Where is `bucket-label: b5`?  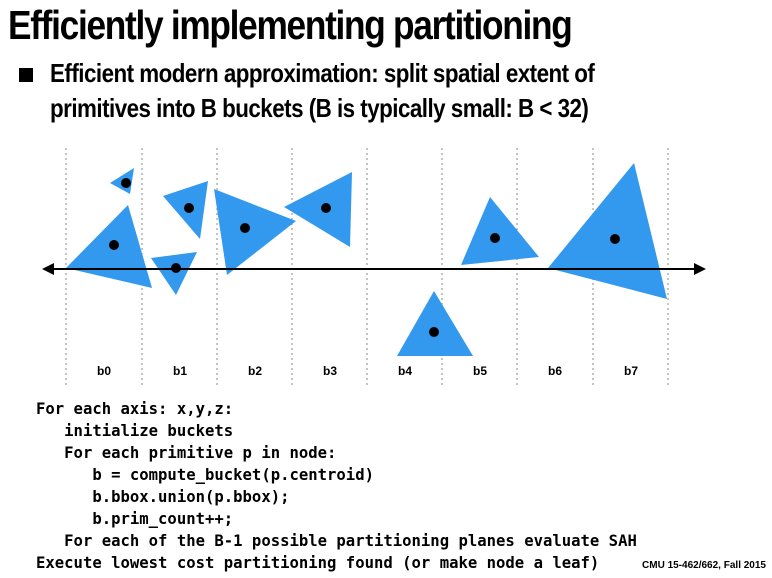
bucket-label: b5 is located at coordinates (480, 371).